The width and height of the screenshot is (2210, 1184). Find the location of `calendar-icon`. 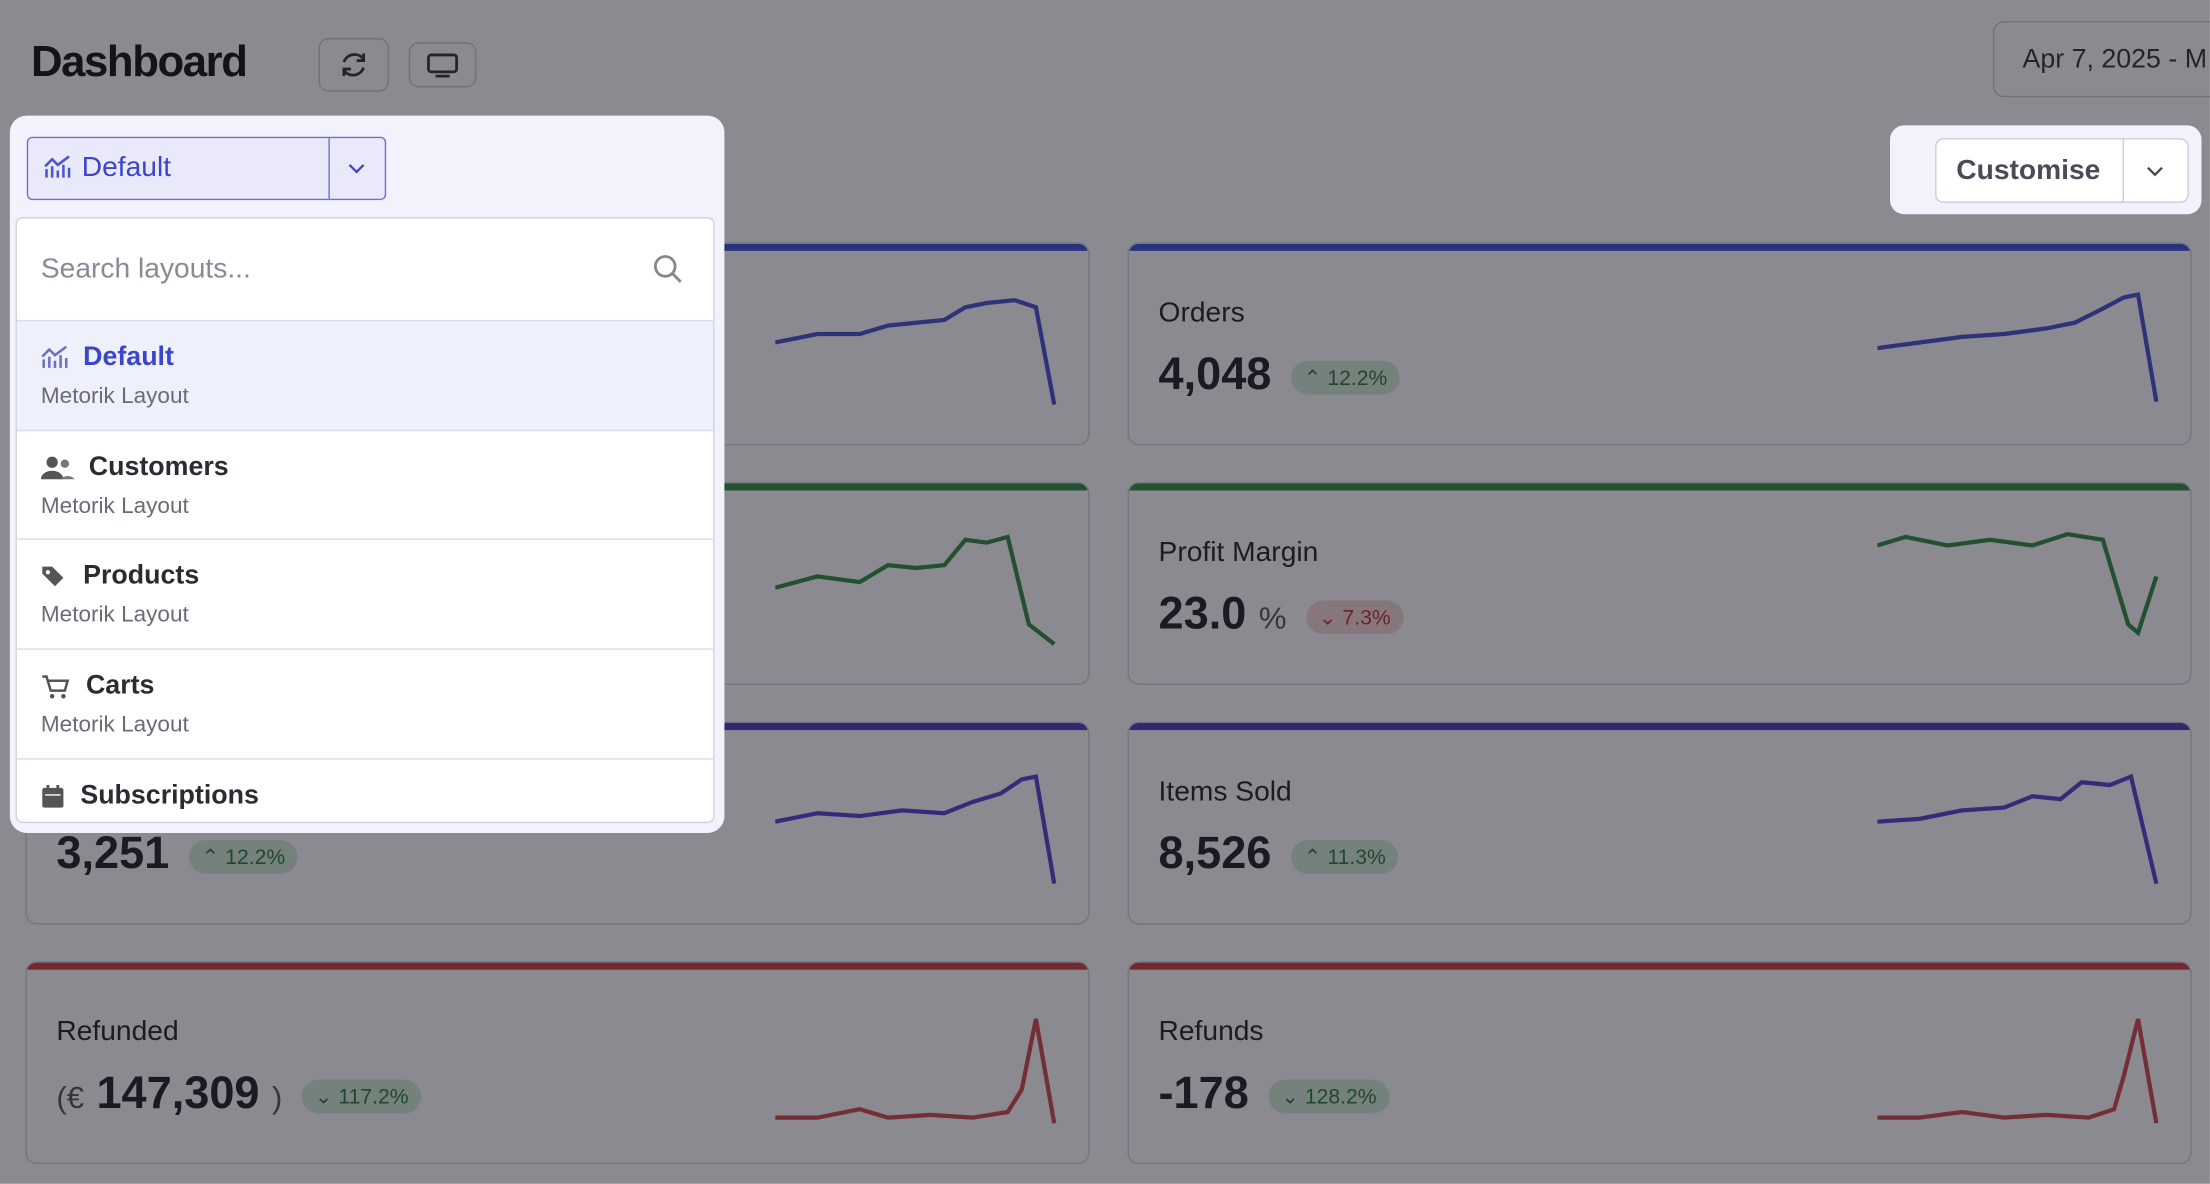

calendar-icon is located at coordinates (53, 796).